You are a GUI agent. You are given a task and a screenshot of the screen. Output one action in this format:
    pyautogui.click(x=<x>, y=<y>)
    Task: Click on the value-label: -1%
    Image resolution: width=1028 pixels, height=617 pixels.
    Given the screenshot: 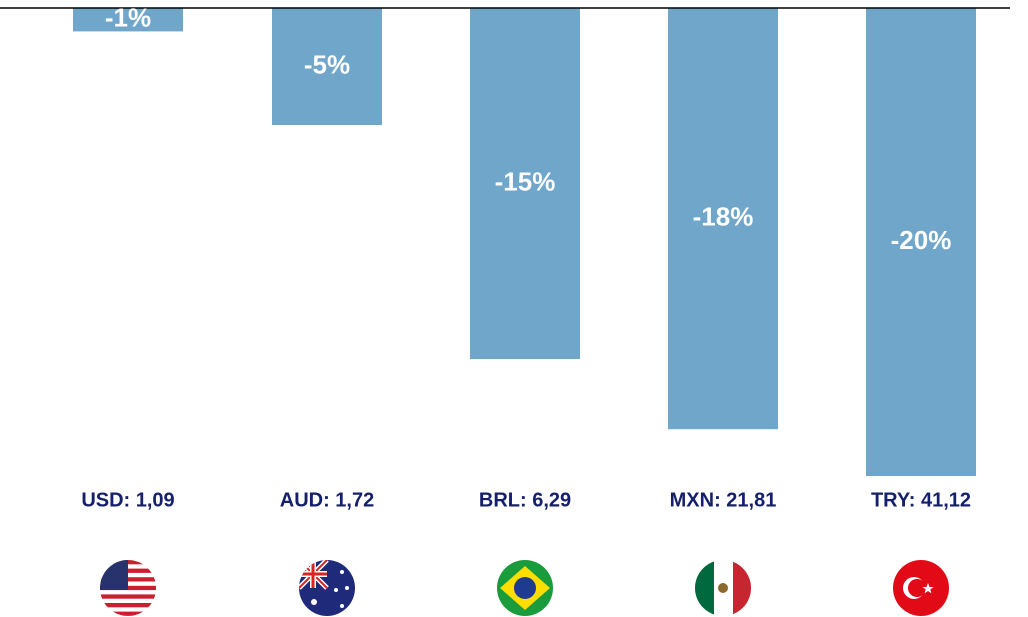 What is the action you would take?
    pyautogui.click(x=128, y=18)
    